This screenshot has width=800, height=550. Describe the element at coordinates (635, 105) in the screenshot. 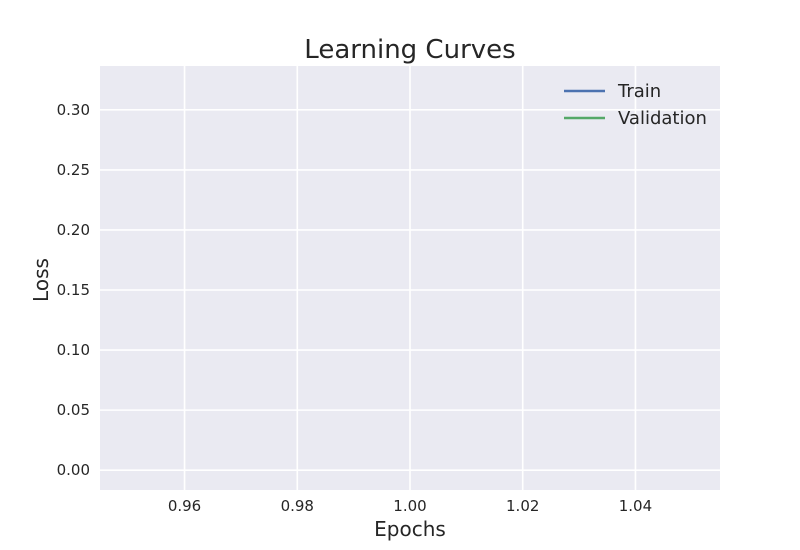

I see `legend: Train Validation` at that location.